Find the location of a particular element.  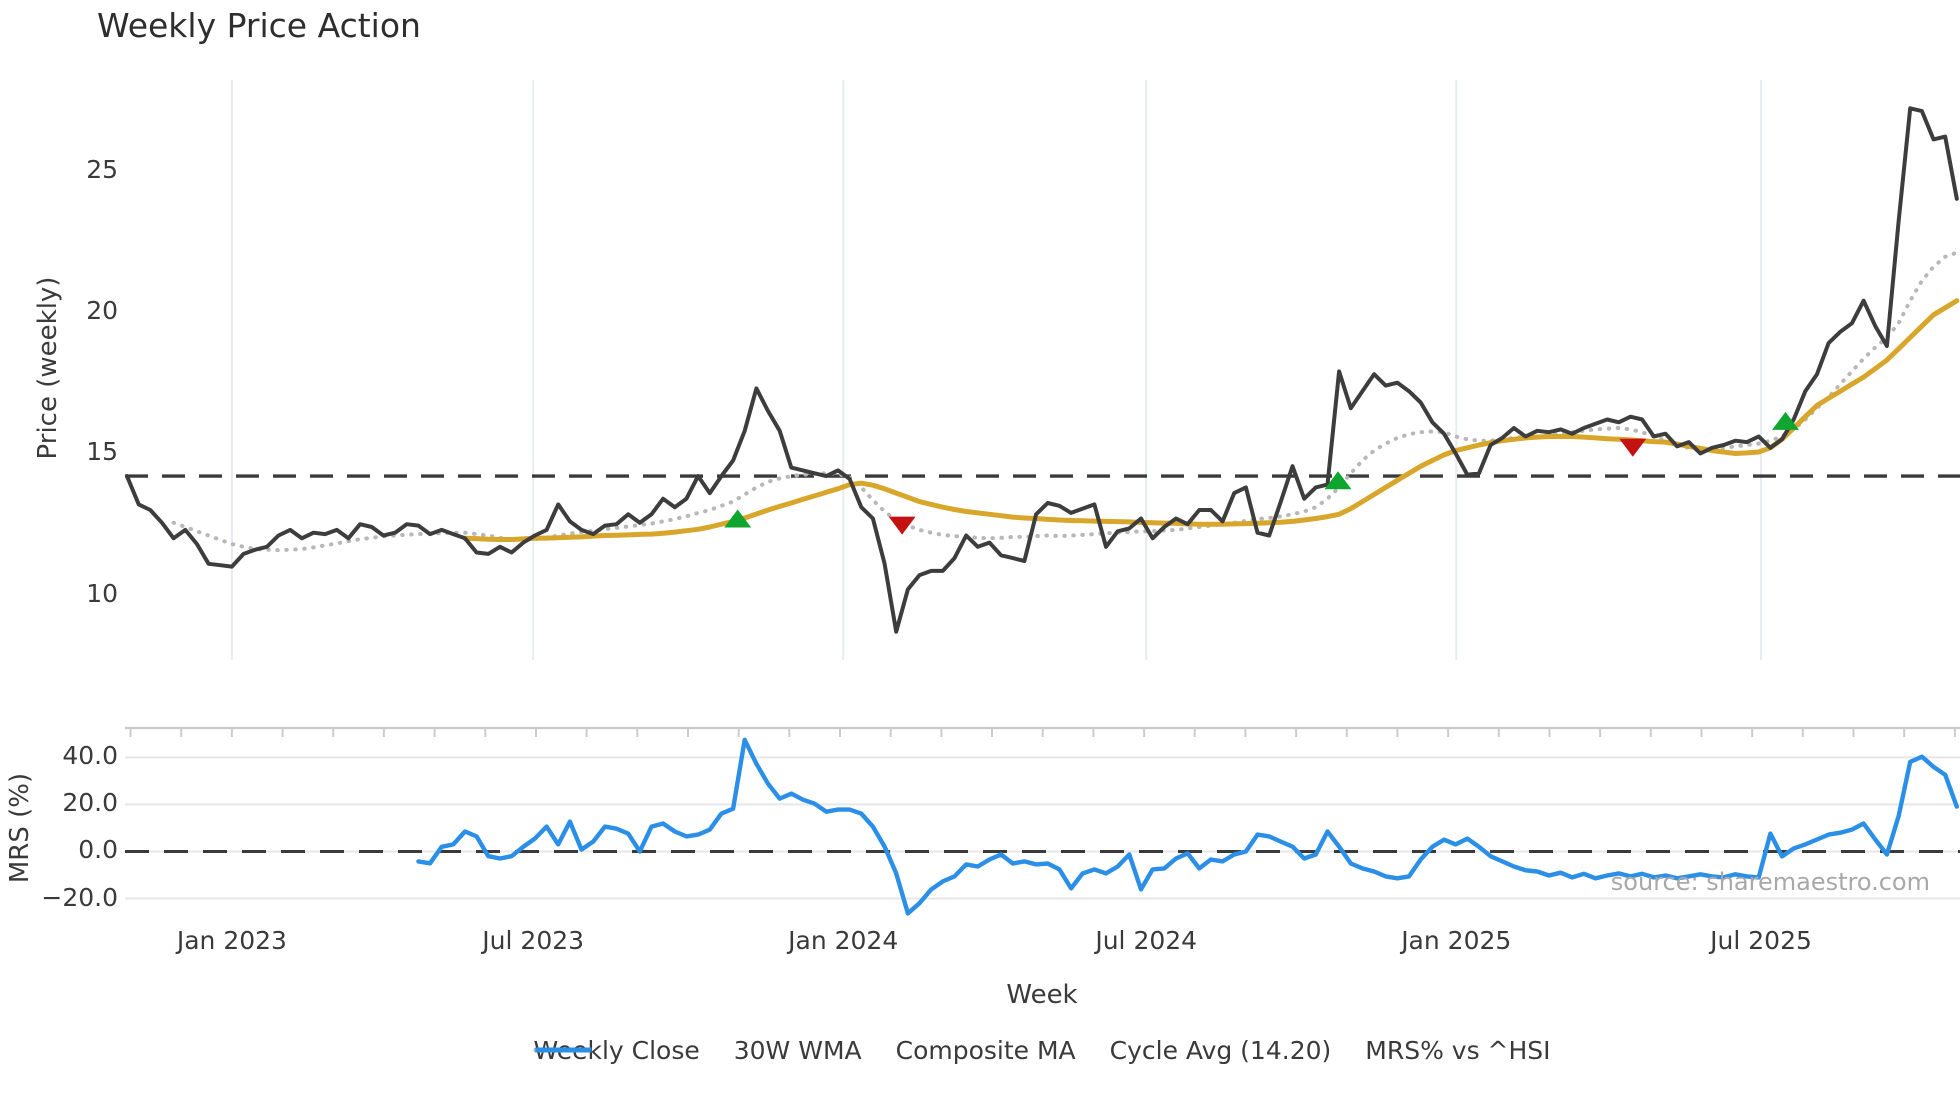

mrs-tick-label: 40.0 is located at coordinates (90, 756).